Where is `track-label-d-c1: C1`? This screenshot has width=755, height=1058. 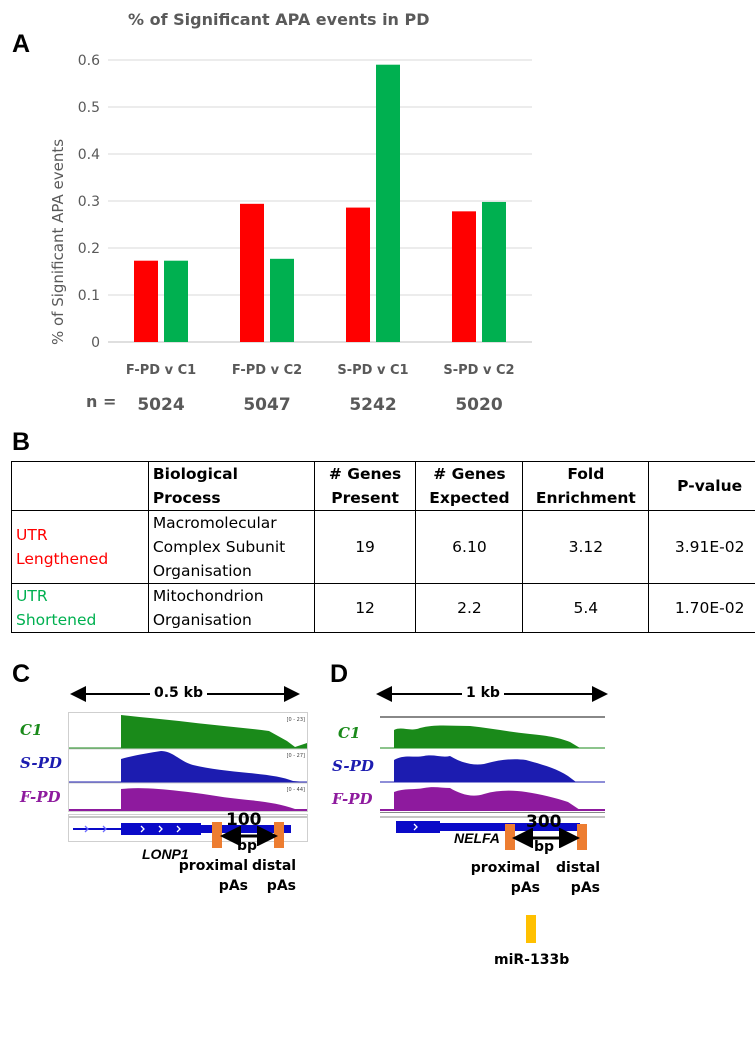 track-label-d-c1: C1 is located at coordinates (349, 733).